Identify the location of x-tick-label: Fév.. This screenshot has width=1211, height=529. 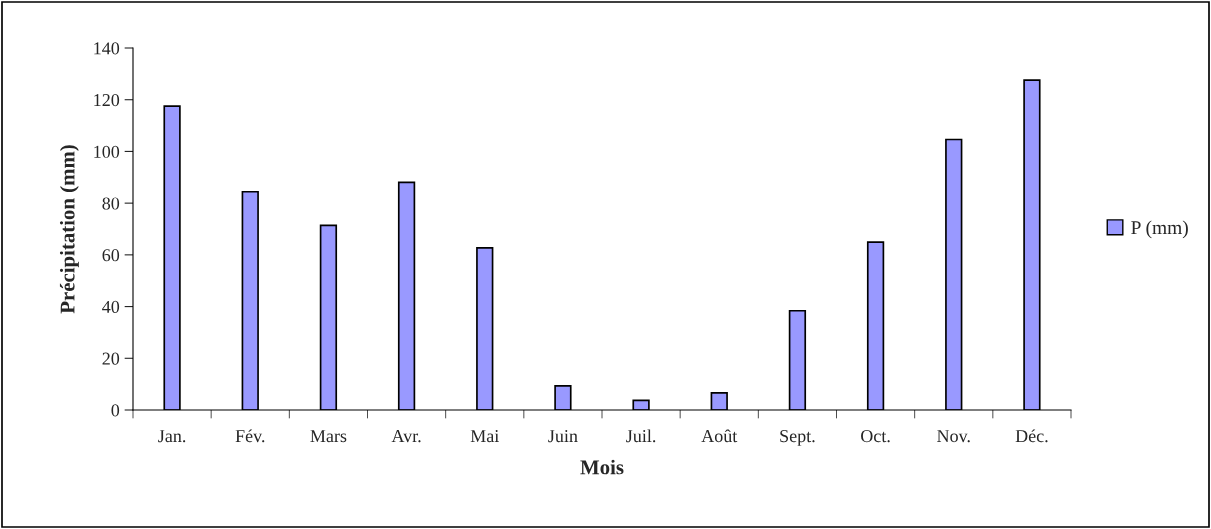
(250, 436).